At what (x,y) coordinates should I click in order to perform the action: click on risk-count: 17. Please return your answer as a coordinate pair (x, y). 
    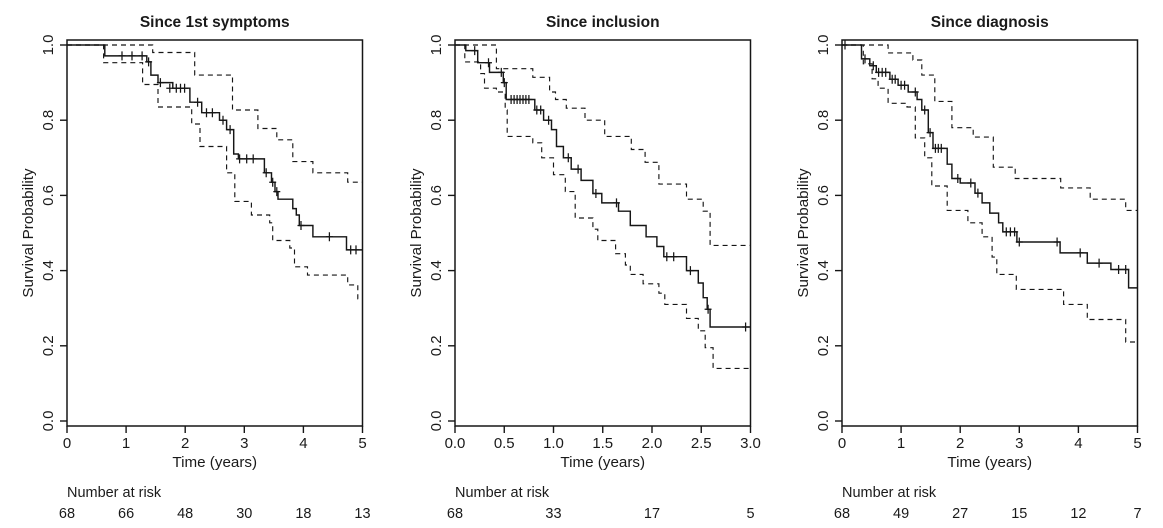
    Looking at the image, I should click on (652, 514).